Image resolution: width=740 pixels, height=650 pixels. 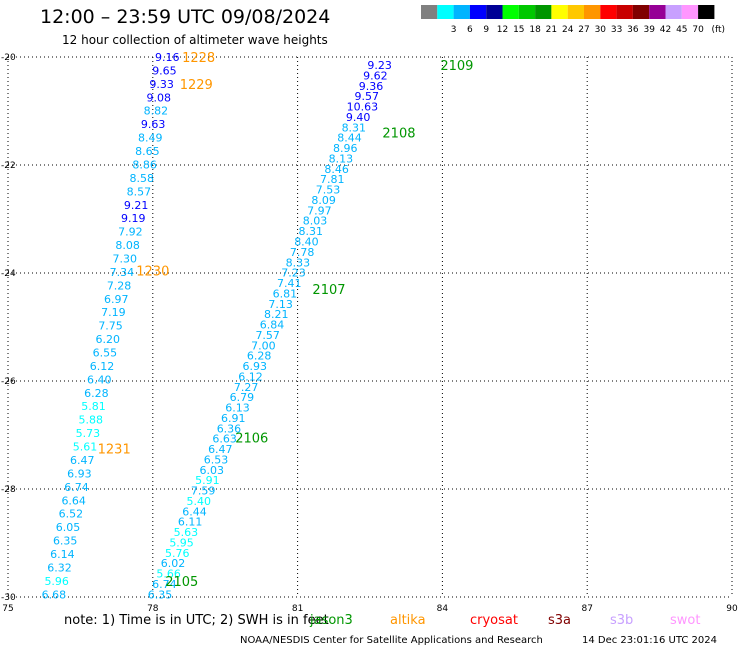 What do you see at coordinates (177, 553) in the screenshot?
I see `swh-value-label: 5.76` at bounding box center [177, 553].